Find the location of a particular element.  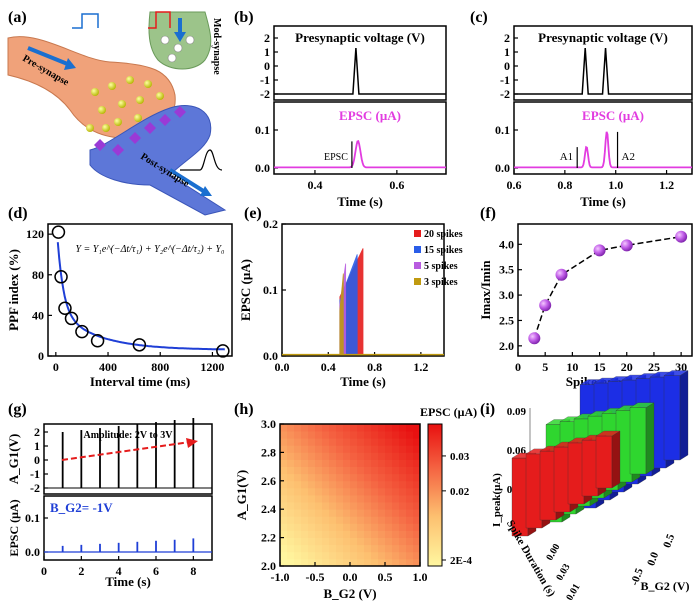

x-1-tick-label: 0.8 is located at coordinates (564, 185).